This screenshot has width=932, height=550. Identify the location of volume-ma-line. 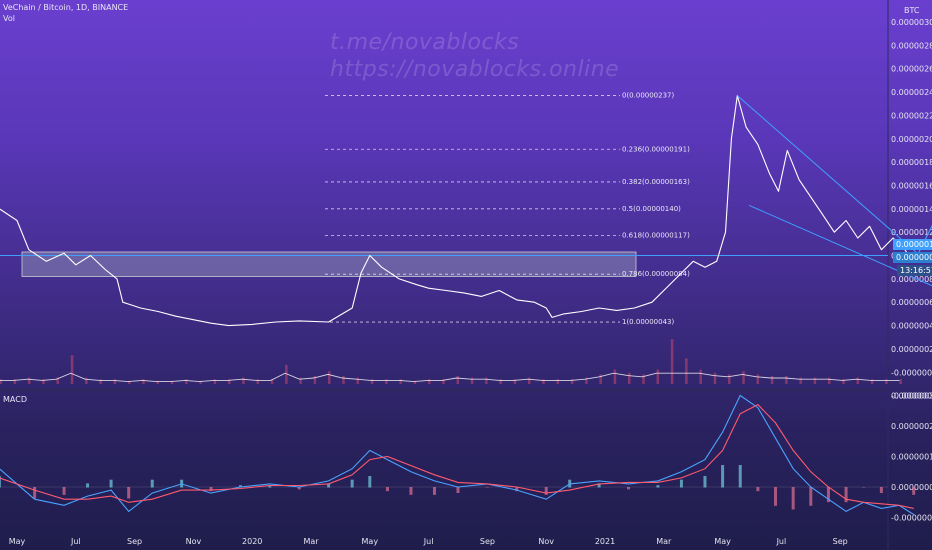
(450, 377).